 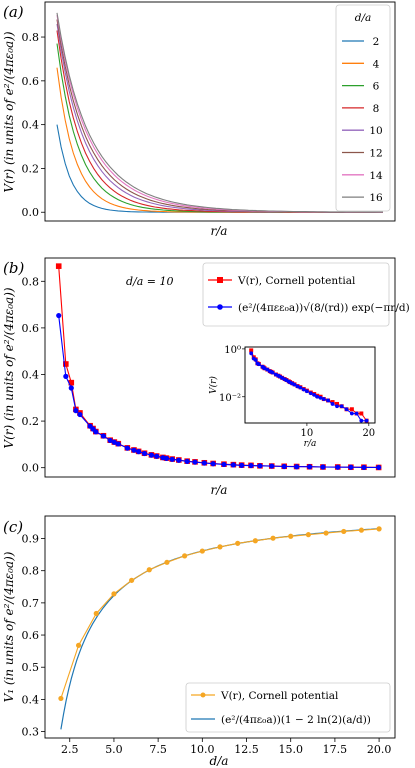 I want to click on panel-b-annotation: d/a = 10, so click(x=150, y=281).